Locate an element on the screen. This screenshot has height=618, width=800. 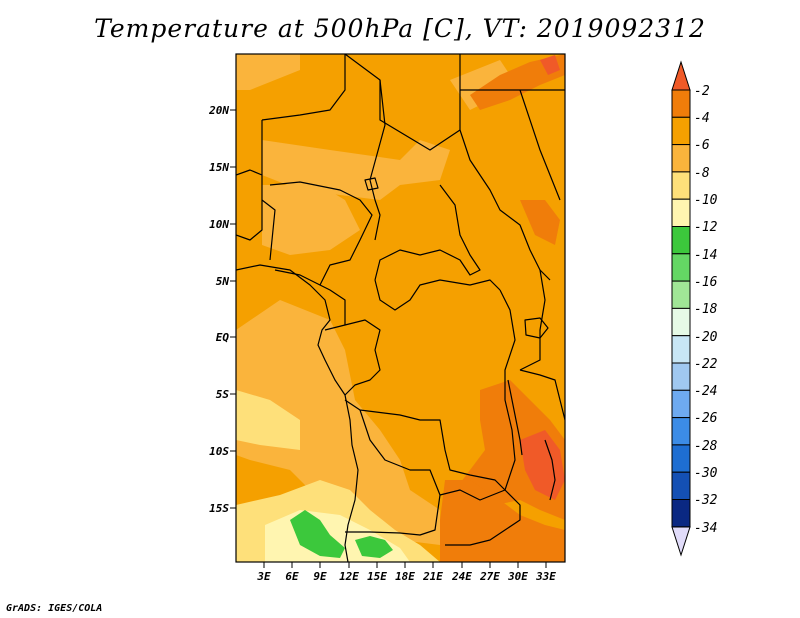
border-cameroon is located at coordinates (332, 307).